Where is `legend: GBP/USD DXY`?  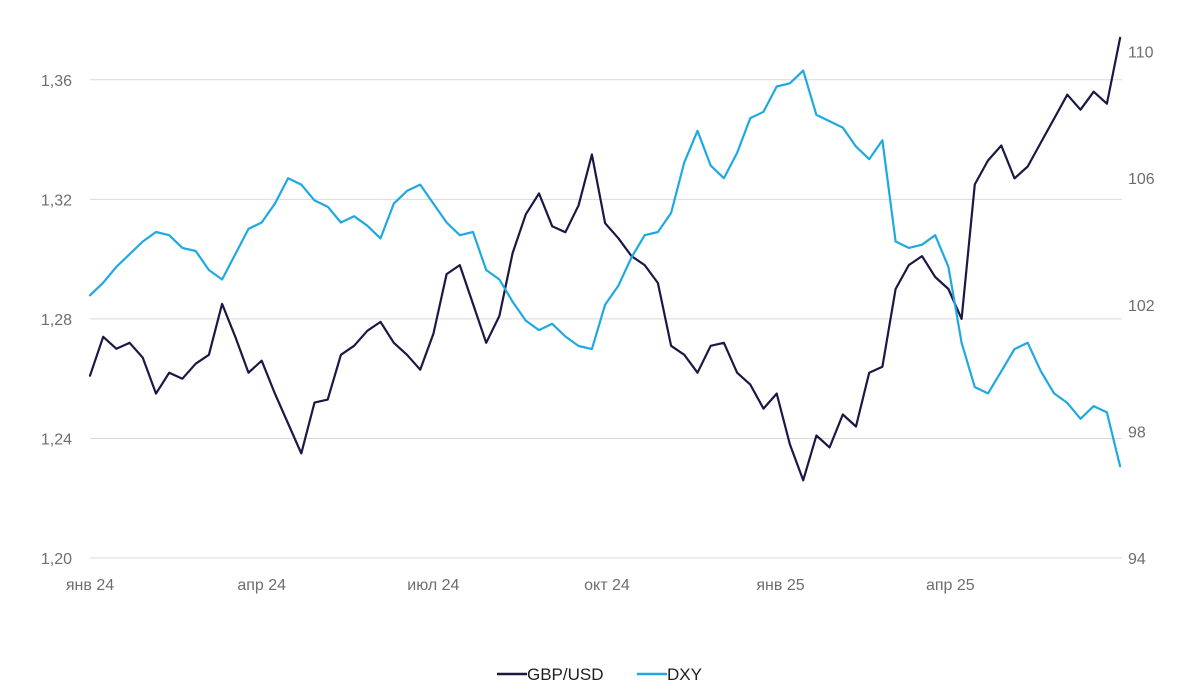
legend: GBP/USD DXY is located at coordinates (599, 674).